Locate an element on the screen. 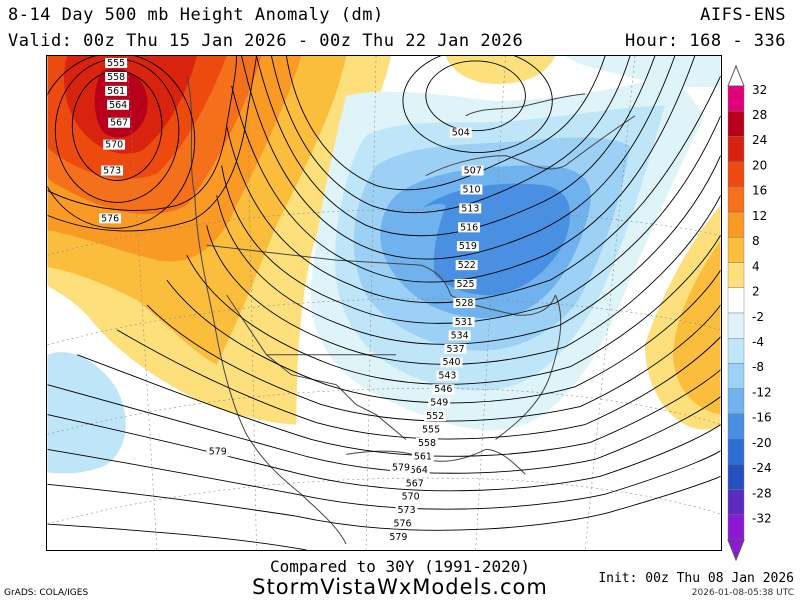 The width and height of the screenshot is (800, 600). colorbar-tick-label: -28 is located at coordinates (762, 493).